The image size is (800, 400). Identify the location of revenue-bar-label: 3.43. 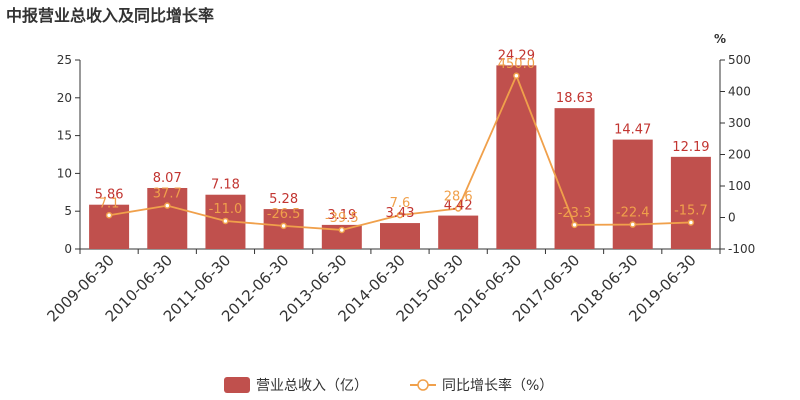
(400, 213).